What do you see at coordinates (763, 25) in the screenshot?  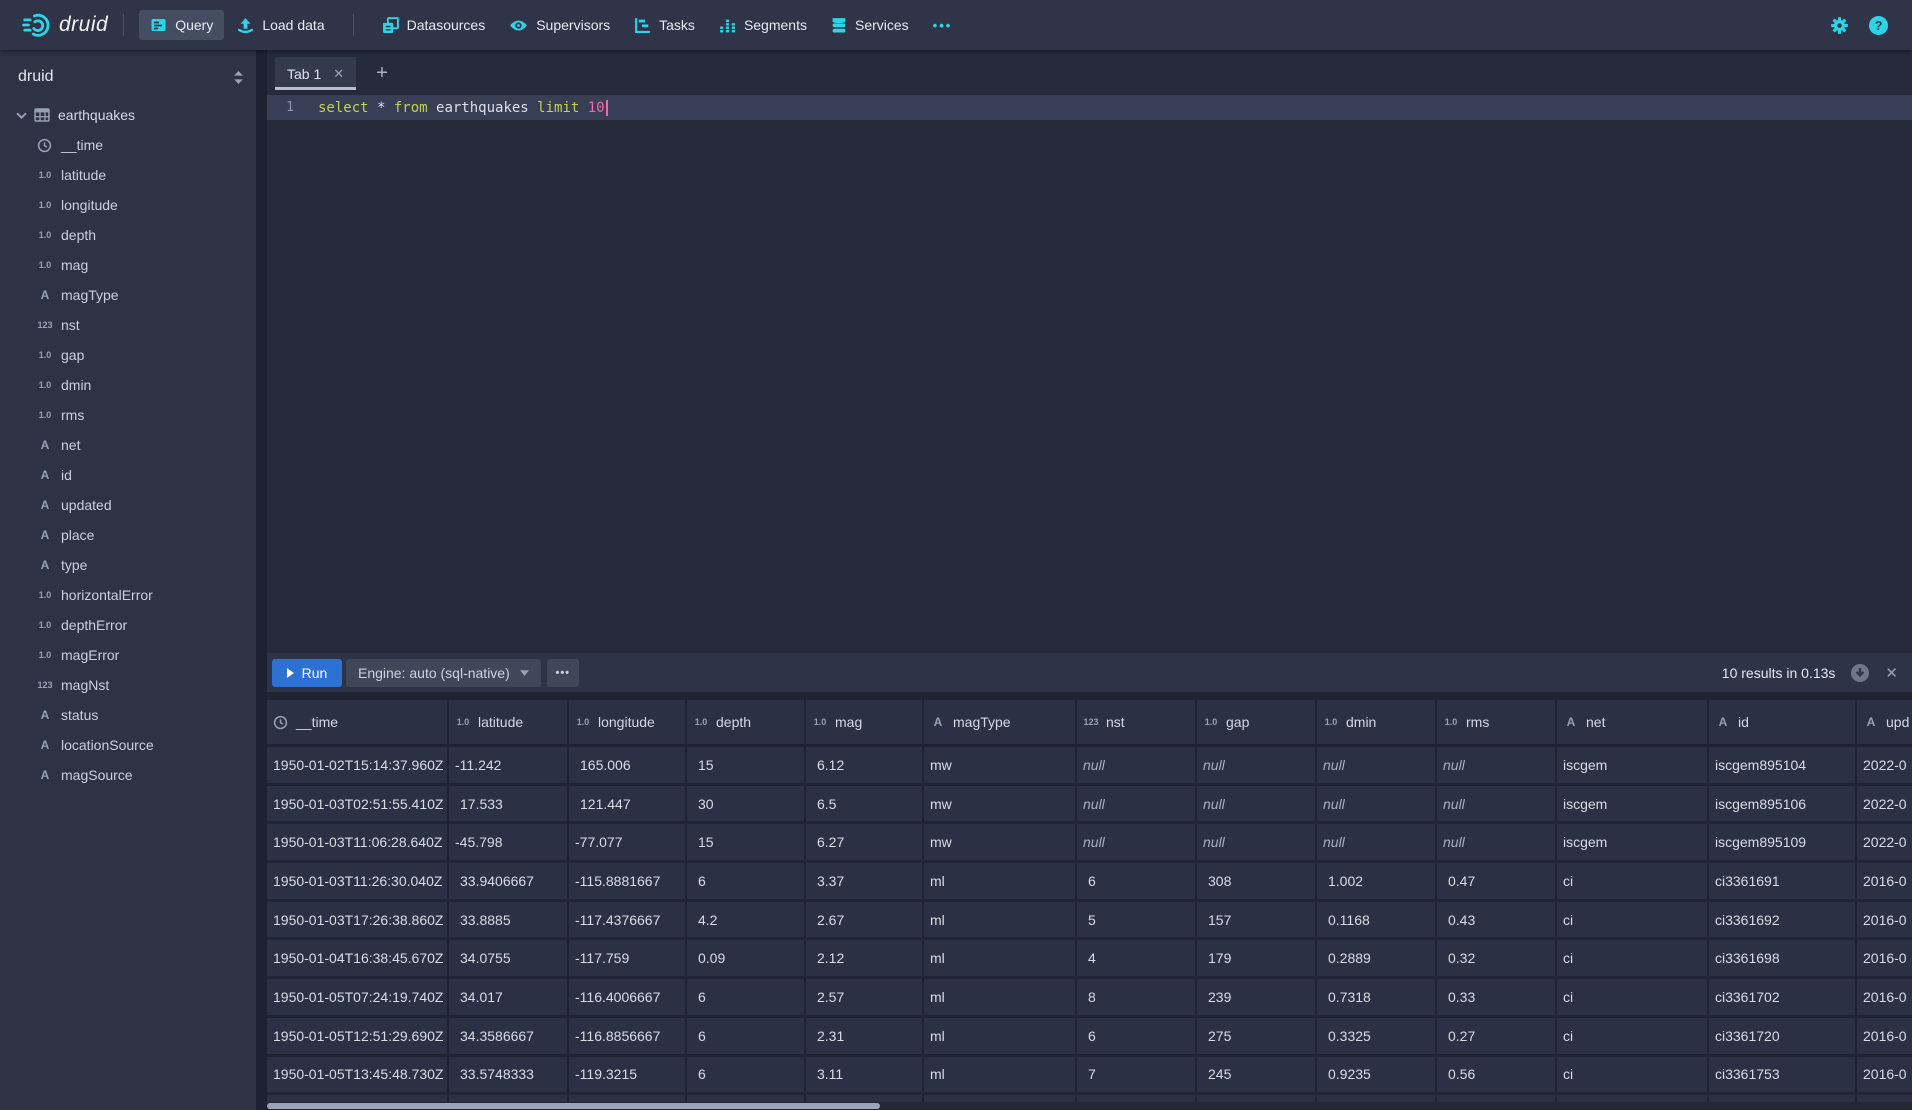 I see `nav-item-segments: Segments` at bounding box center [763, 25].